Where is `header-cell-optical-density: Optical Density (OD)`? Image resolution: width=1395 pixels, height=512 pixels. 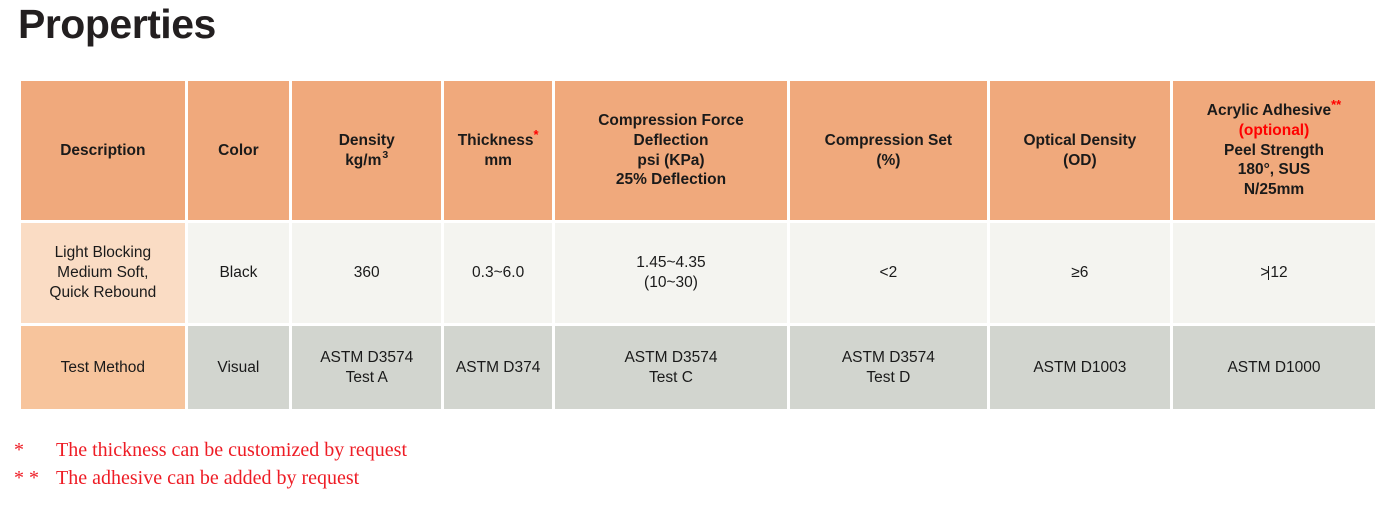 header-cell-optical-density: Optical Density (OD) is located at coordinates (1079, 150).